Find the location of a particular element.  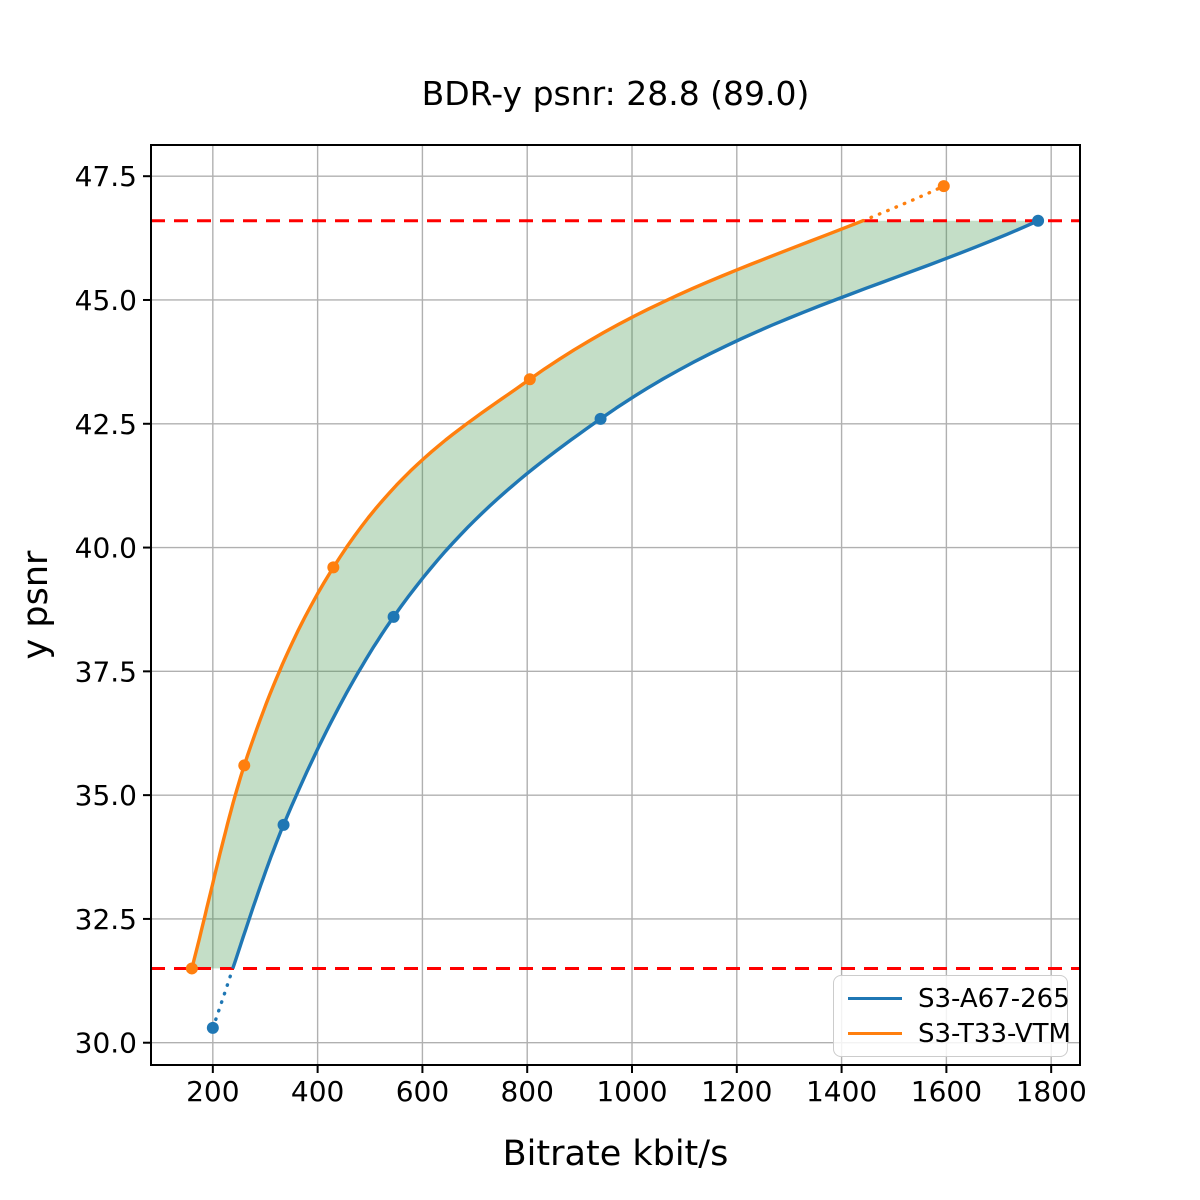

svg-text: 35.0 is located at coordinates (106, 795).